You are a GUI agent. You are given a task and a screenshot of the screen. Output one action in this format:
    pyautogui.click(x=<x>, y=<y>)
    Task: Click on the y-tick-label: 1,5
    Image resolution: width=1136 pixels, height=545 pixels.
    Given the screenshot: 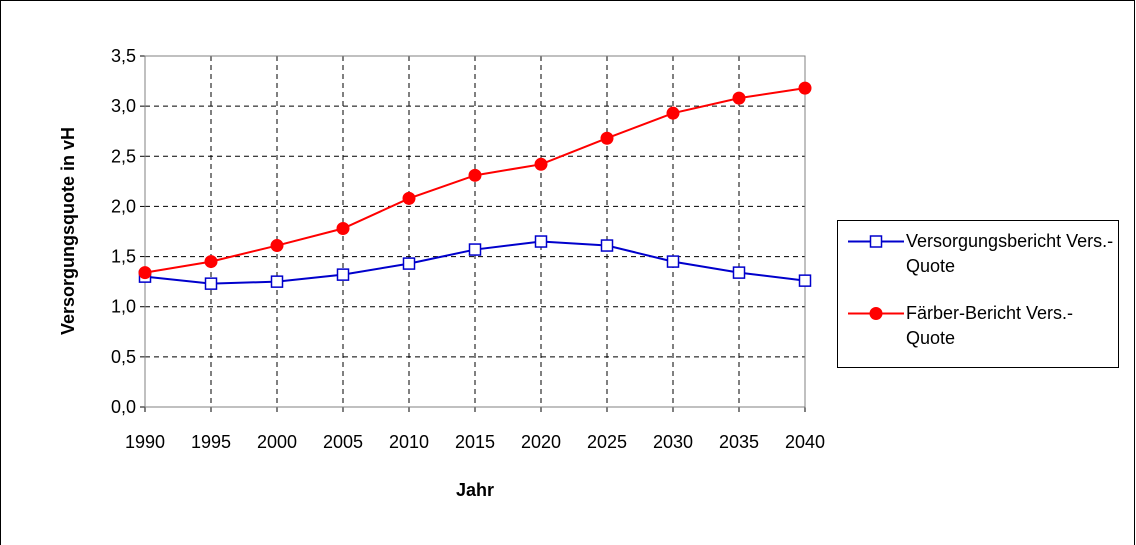 What is the action you would take?
    pyautogui.click(x=123, y=257)
    